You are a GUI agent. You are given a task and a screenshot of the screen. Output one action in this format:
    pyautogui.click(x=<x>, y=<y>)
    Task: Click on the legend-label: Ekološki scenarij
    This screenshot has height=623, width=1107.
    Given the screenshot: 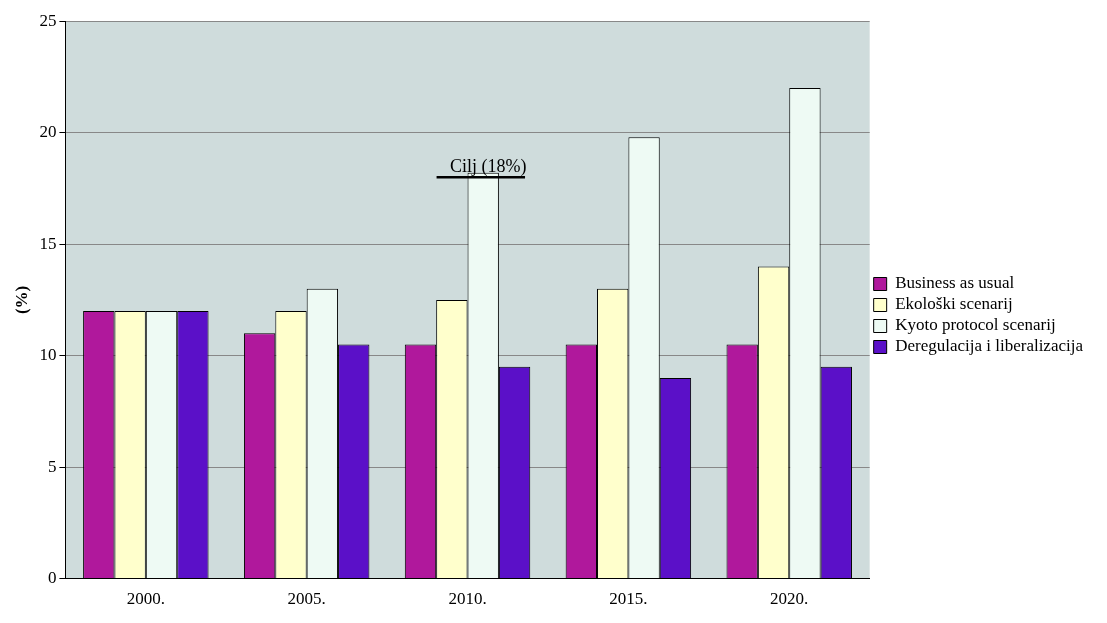 What is the action you would take?
    pyautogui.click(x=954, y=304)
    